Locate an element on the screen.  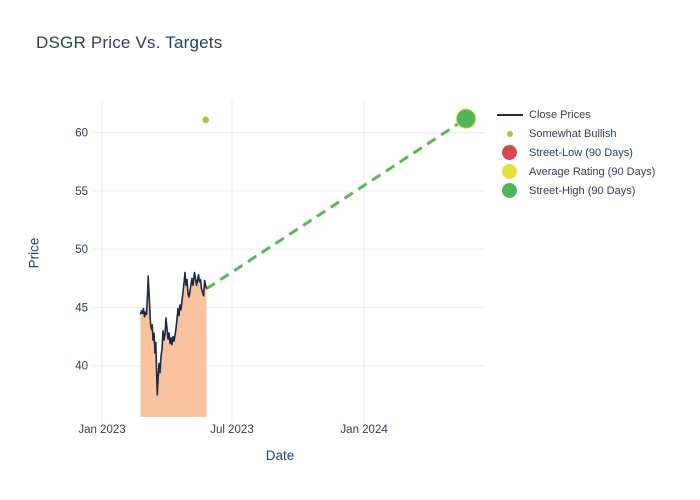
close-price-area is located at coordinates (173, 344).